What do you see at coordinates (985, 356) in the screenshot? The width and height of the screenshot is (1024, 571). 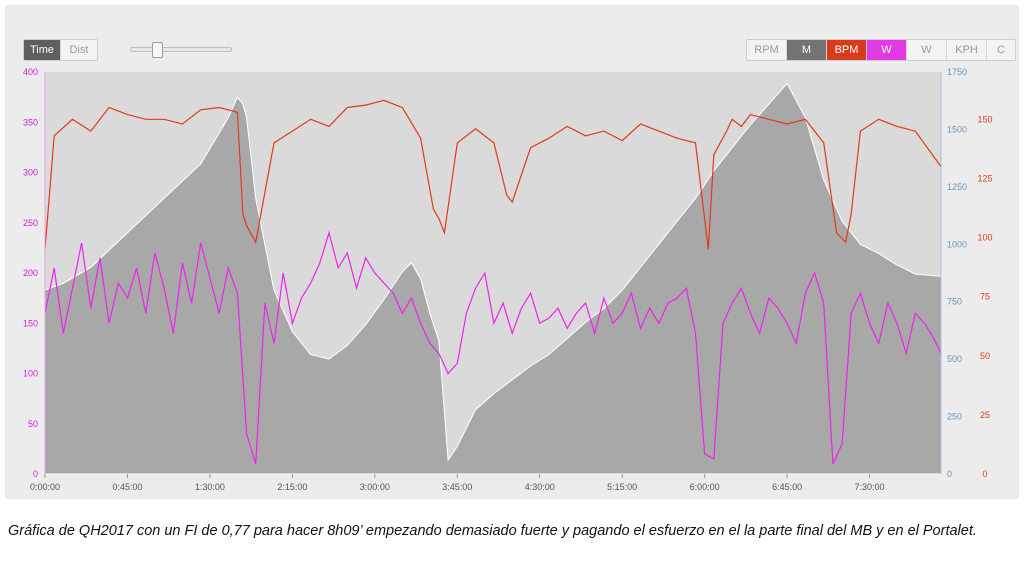 I see `heart-rate-axis-tick-label: 50` at bounding box center [985, 356].